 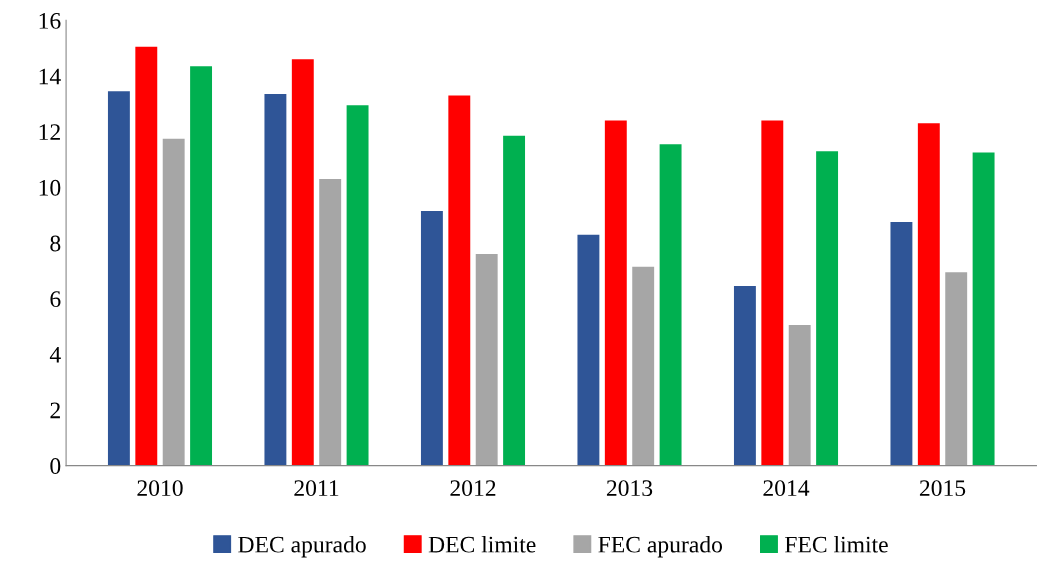 What do you see at coordinates (55, 299) in the screenshot?
I see `y-tick-label: 6` at bounding box center [55, 299].